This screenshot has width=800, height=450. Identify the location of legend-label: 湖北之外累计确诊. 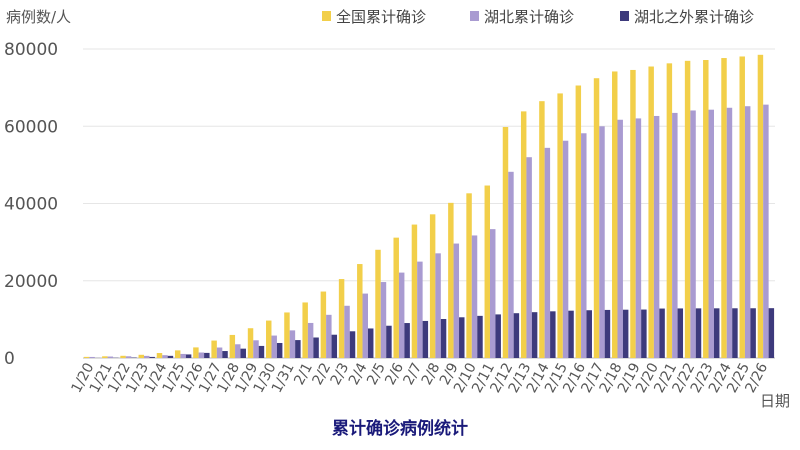
(694, 17).